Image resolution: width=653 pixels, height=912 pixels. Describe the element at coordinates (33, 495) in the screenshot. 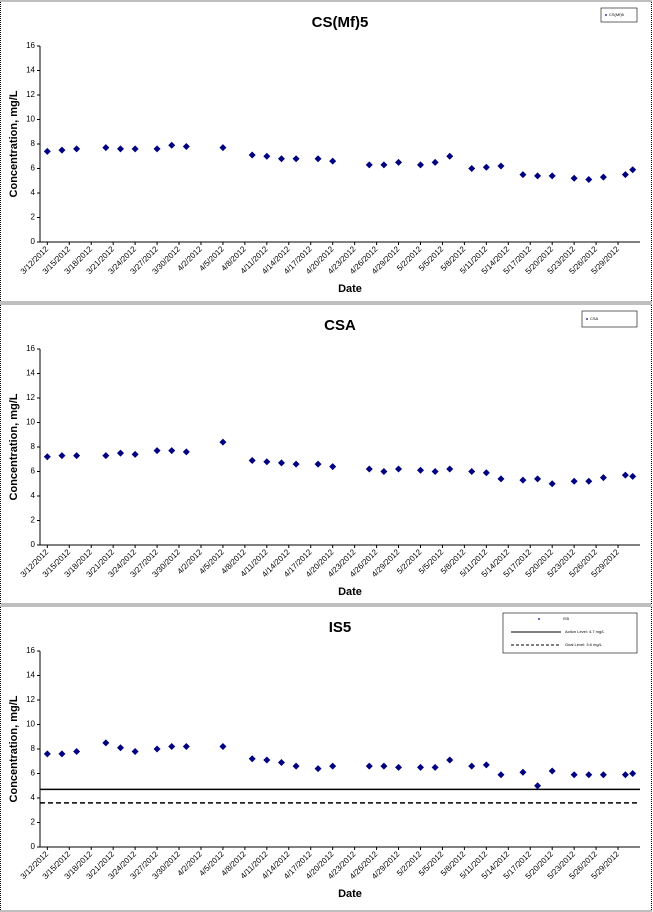

I see `y-tick-label: 4` at that location.